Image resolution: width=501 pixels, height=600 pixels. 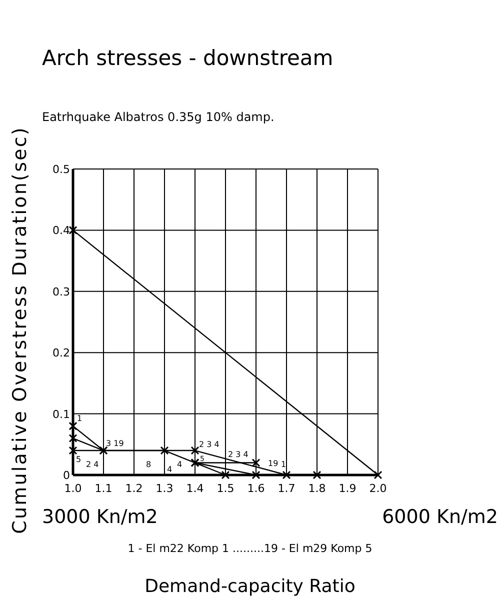 What do you see at coordinates (66, 475) in the screenshot?
I see `y-tick-label: 0` at bounding box center [66, 475].